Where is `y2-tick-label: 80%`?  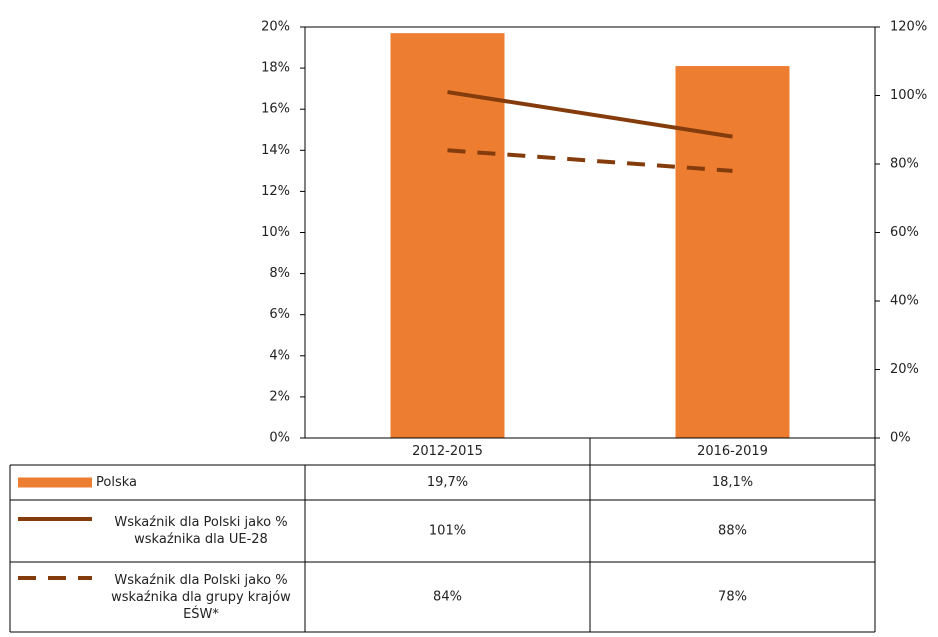
y2-tick-label: 80% is located at coordinates (904, 164).